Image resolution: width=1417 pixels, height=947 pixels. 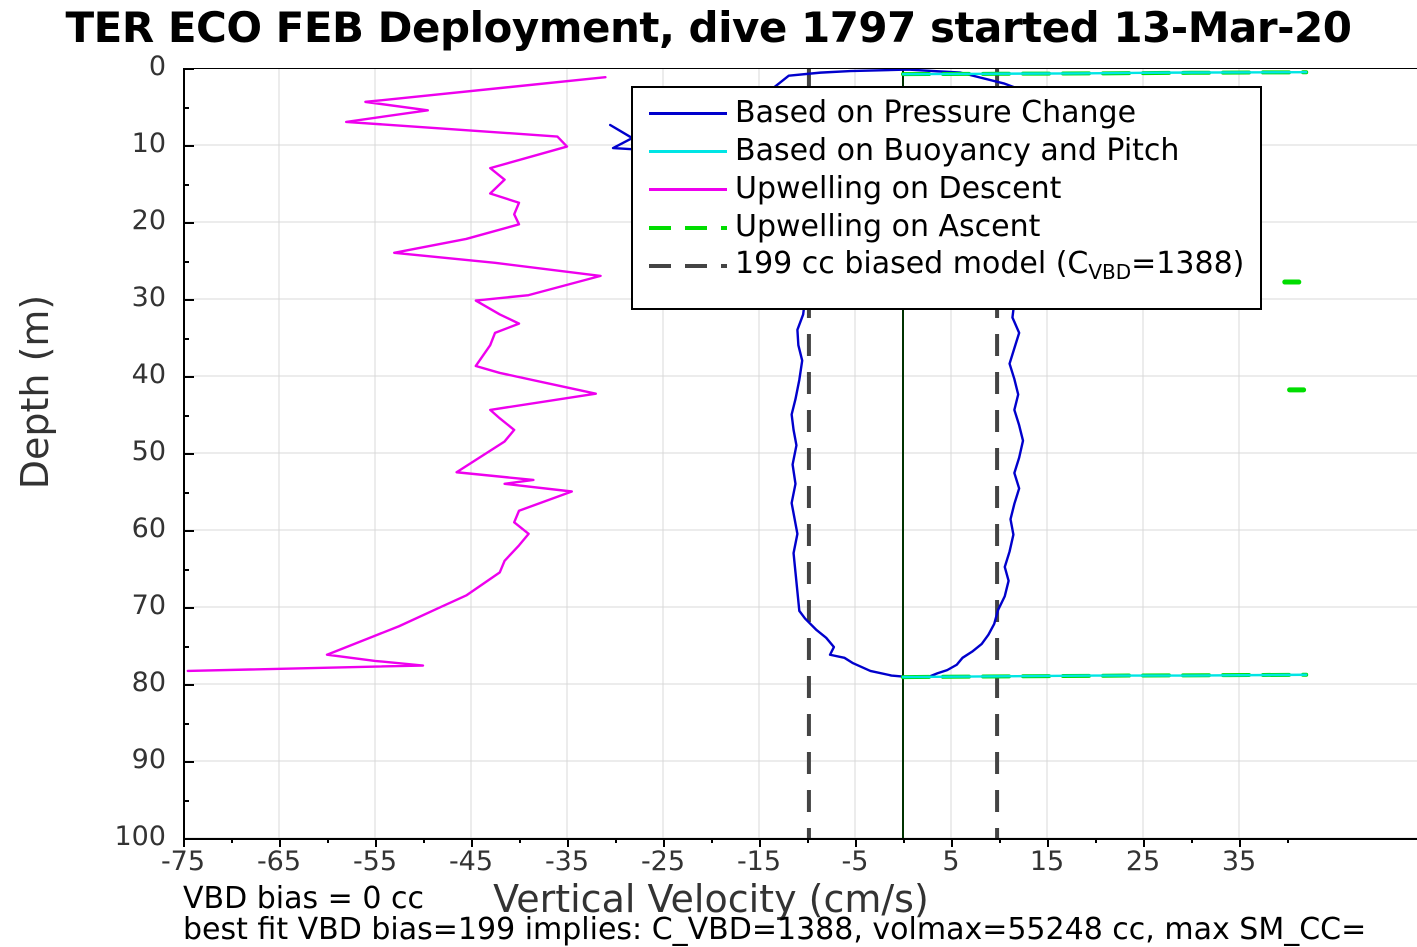 What do you see at coordinates (148, 605) in the screenshot?
I see `y-tick-label: 70` at bounding box center [148, 605].